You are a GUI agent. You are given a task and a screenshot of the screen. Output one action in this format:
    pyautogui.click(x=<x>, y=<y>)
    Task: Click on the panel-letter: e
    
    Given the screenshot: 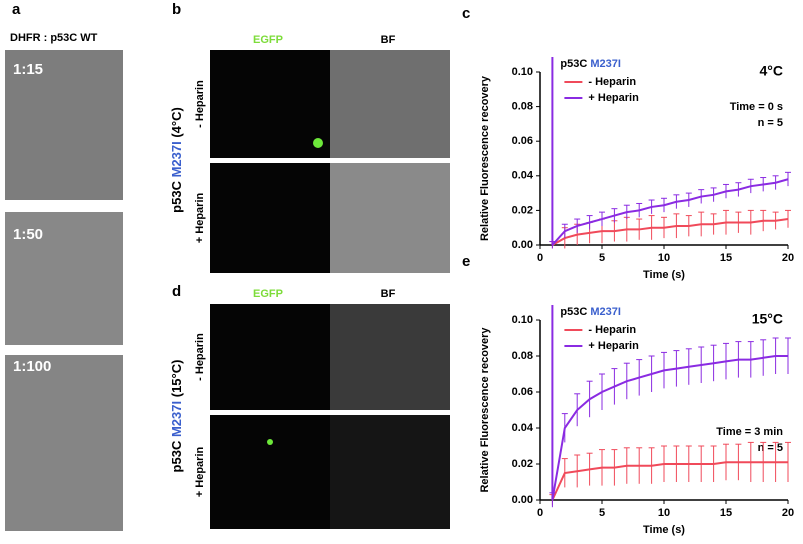 What is the action you would take?
    pyautogui.click(x=466, y=261)
    